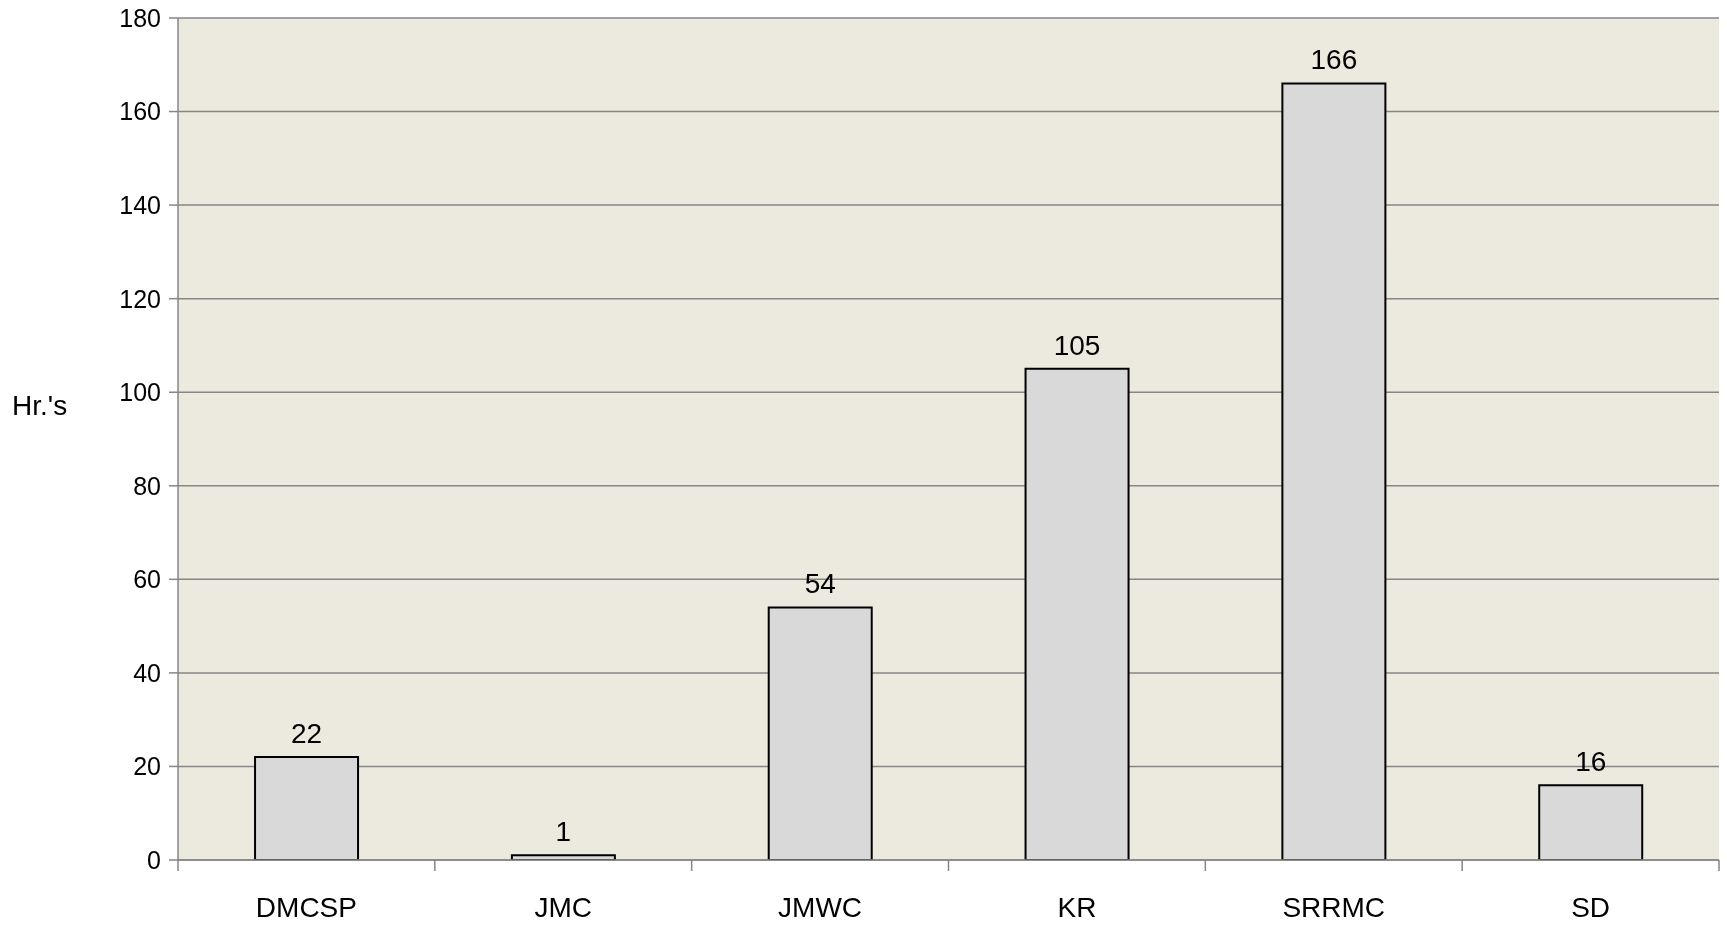 The height and width of the screenshot is (927, 1727). Describe the element at coordinates (306, 908) in the screenshot. I see `x-tick-label: DMCSP` at that location.